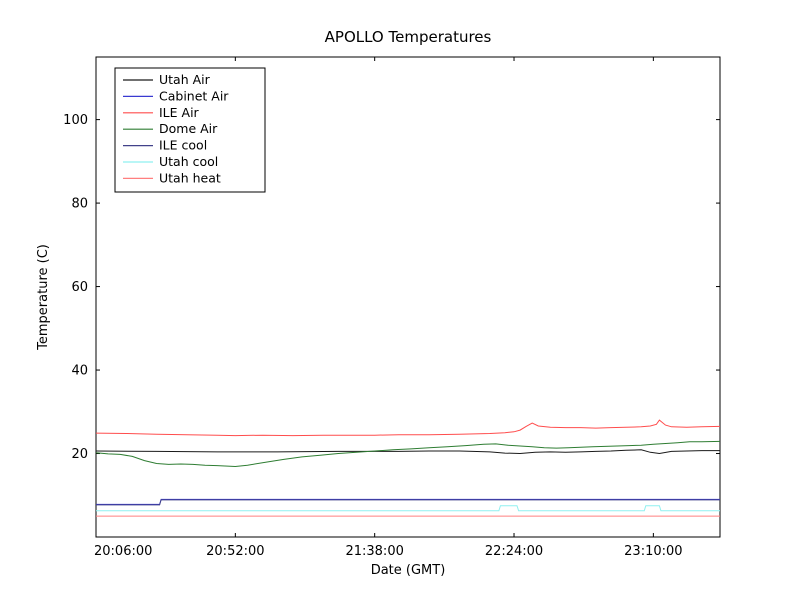  I want to click on y-axis-label: Temperature (C), so click(43, 297).